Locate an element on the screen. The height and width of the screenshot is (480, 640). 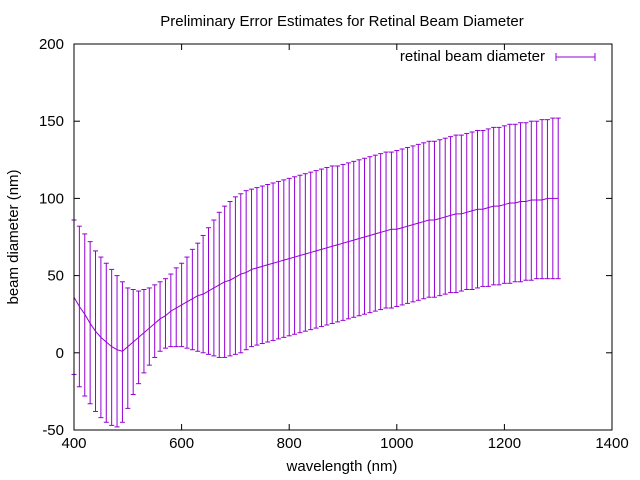
x-tick-label: 800 is located at coordinates (289, 443).